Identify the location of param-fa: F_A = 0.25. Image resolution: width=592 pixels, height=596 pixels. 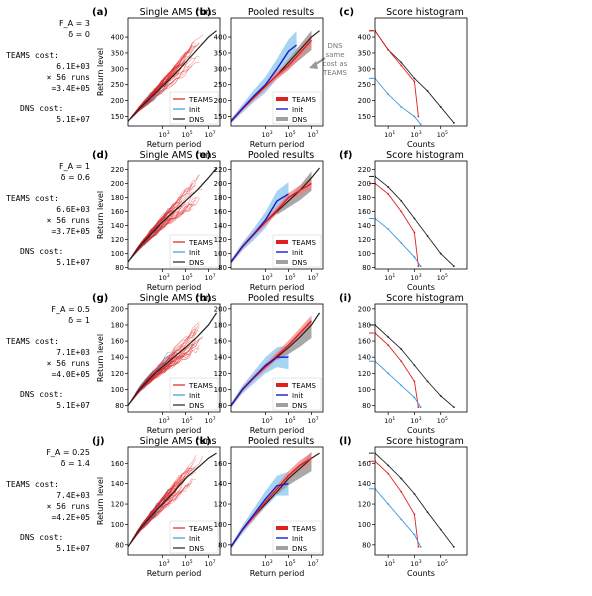
(68, 452).